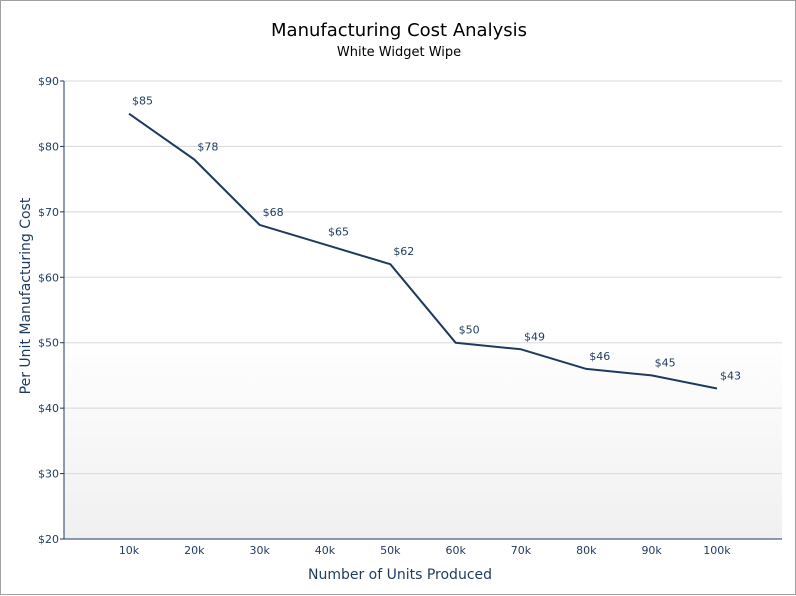  I want to click on x-tick-label: 100k, so click(717, 550).